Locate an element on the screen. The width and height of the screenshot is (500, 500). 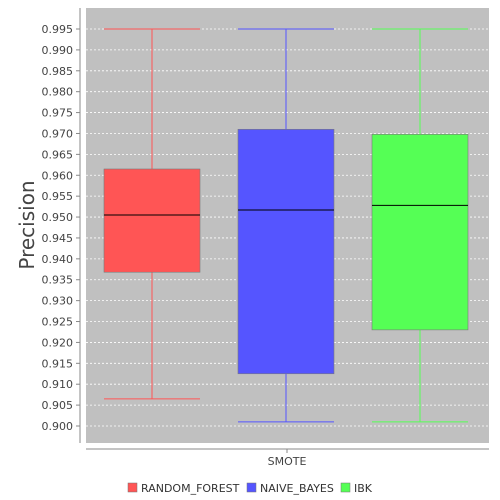
category-label: SMOTE is located at coordinates (287, 461).